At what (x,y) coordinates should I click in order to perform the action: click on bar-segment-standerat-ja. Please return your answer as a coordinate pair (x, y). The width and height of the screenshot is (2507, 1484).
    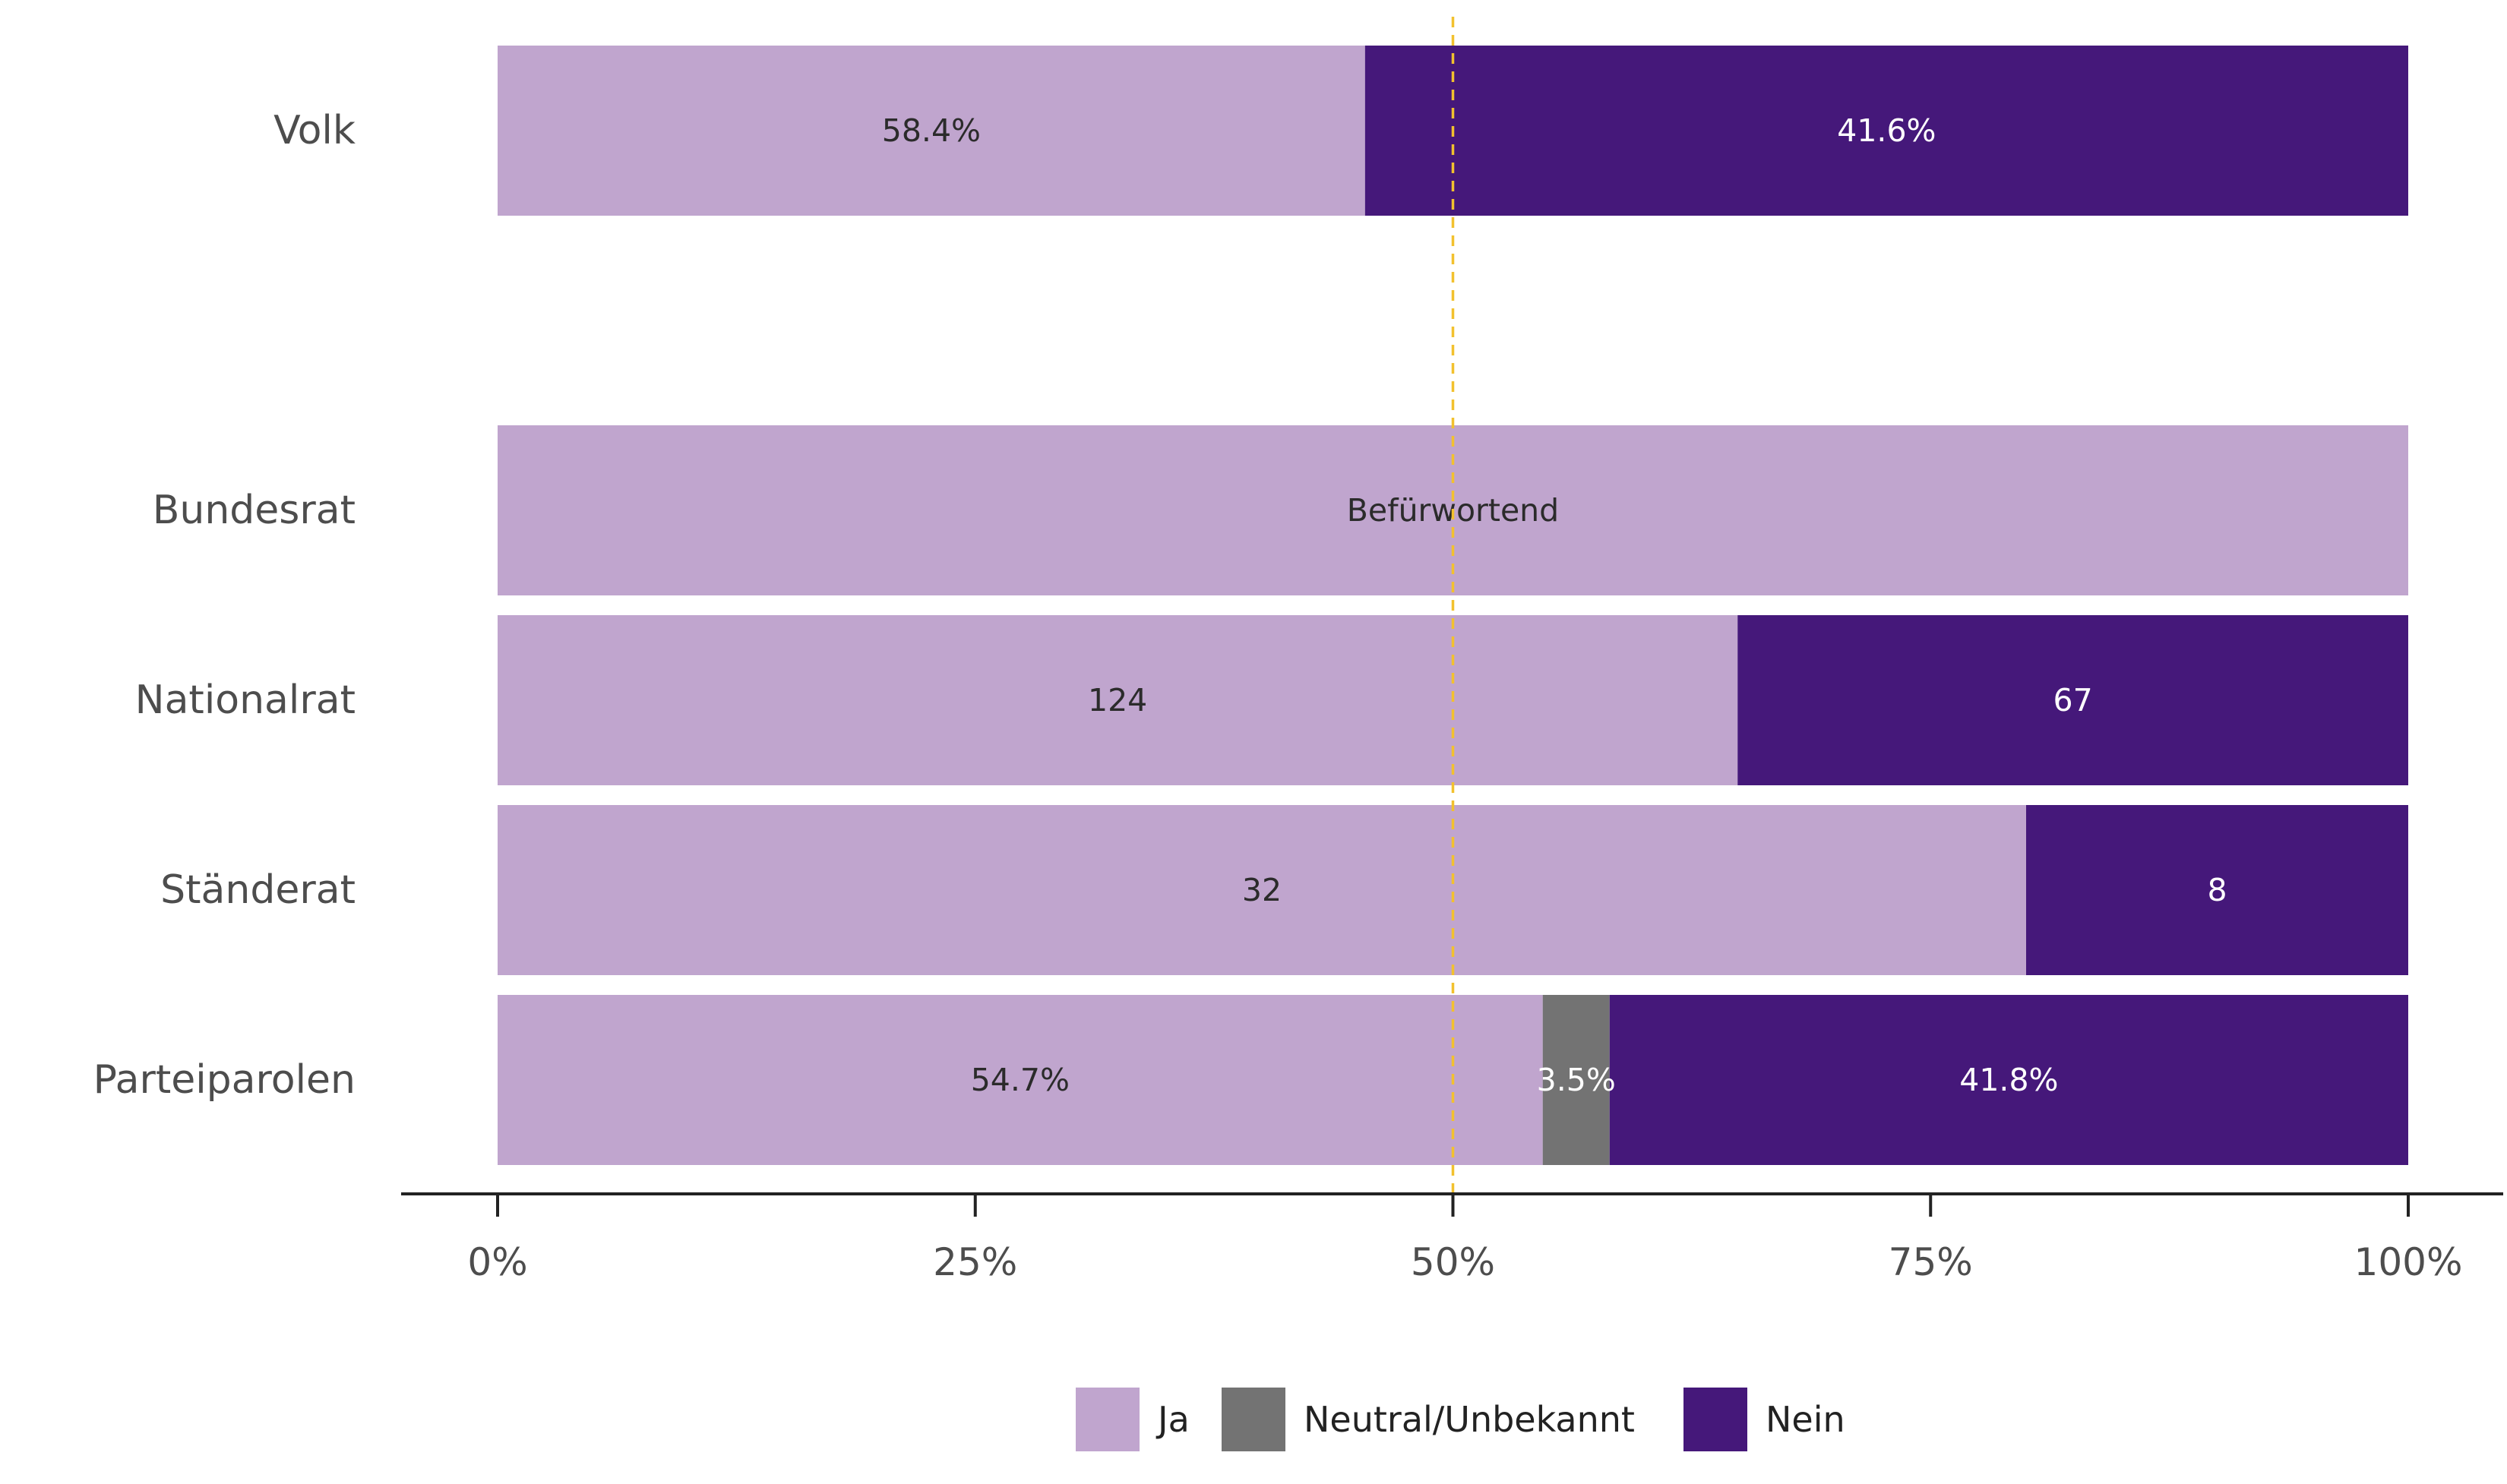
    Looking at the image, I should click on (1262, 890).